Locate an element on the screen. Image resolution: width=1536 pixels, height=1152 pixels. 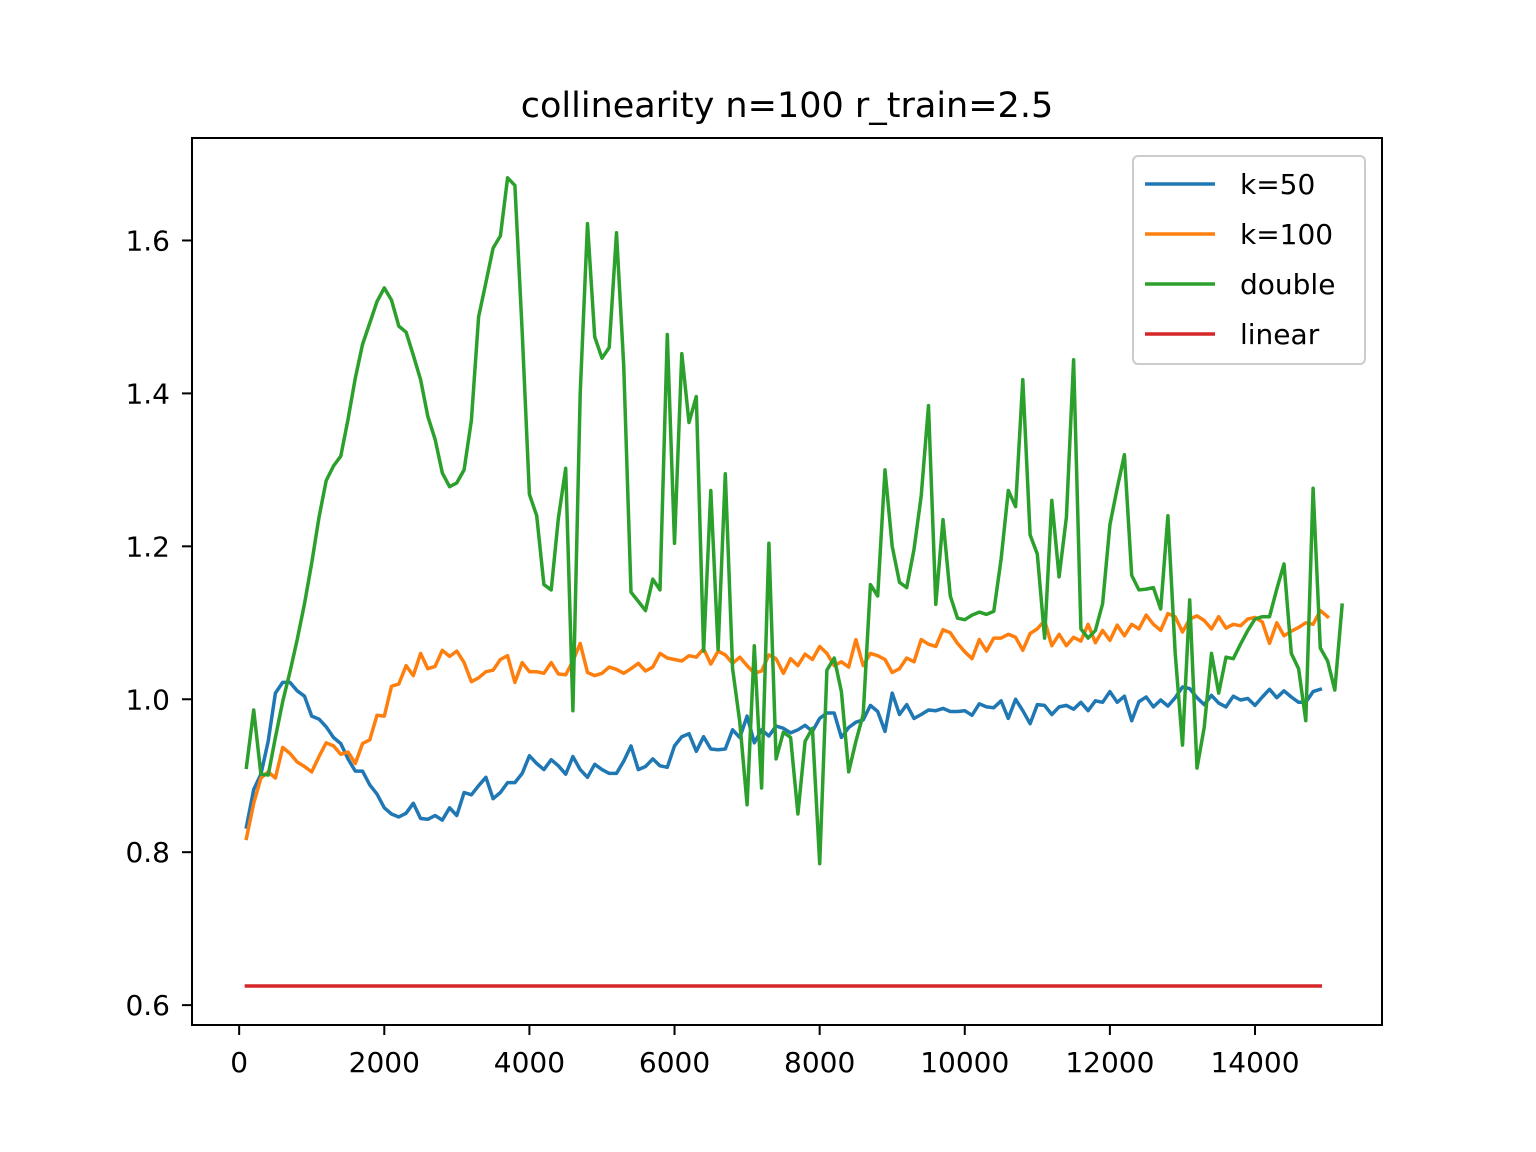
y-tick-label: 0.8 is located at coordinates (147, 852).